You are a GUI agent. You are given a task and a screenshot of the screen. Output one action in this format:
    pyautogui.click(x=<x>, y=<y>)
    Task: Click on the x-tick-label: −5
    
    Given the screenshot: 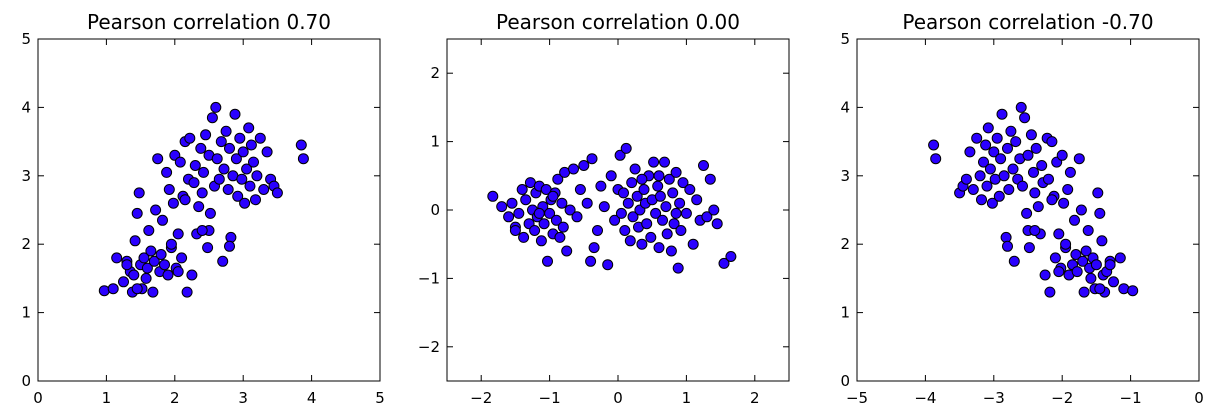 What is the action you would take?
    pyautogui.click(x=857, y=398)
    